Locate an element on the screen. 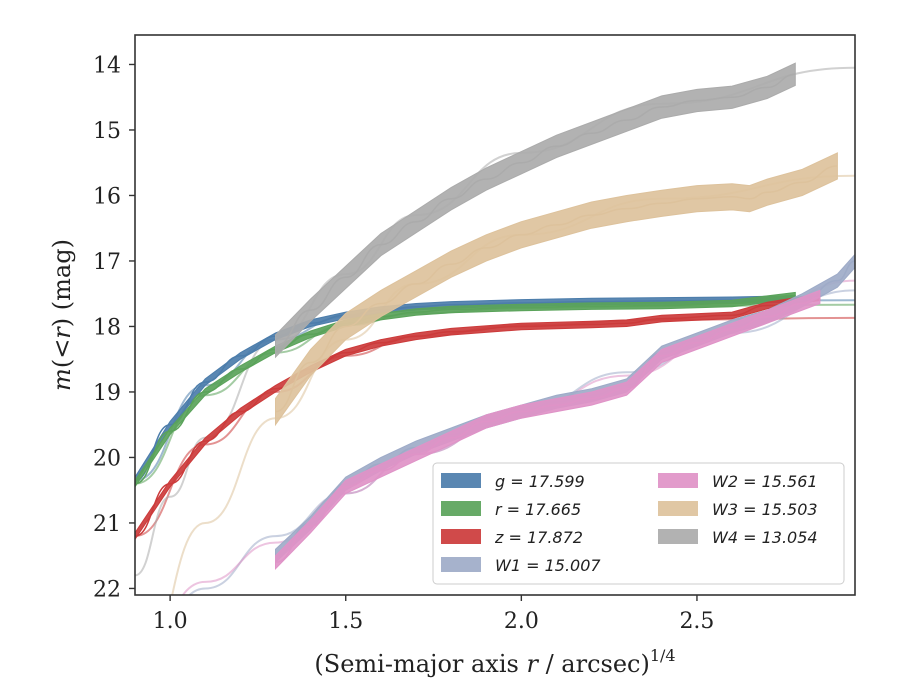  y-tick-label: 20 is located at coordinates (107, 458).